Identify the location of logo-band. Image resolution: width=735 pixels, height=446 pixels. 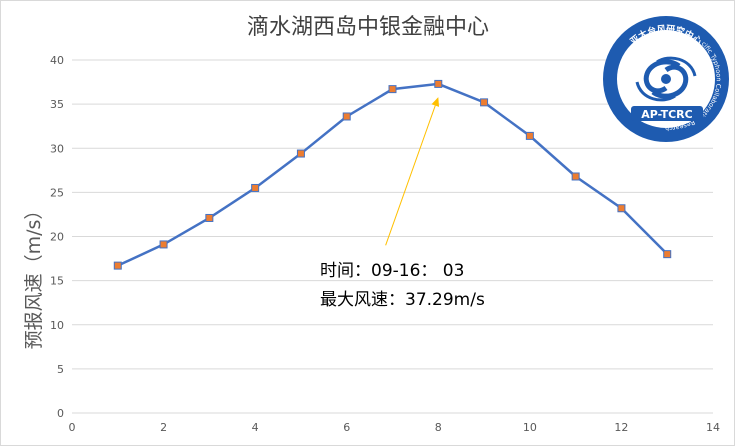
(667, 113).